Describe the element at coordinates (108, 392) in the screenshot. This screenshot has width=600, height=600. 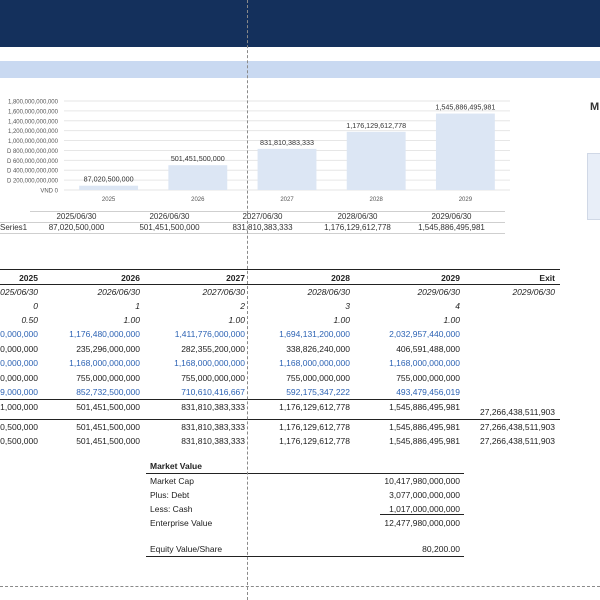
I see `cash-flow-cell: 852,732,500,000` at that location.